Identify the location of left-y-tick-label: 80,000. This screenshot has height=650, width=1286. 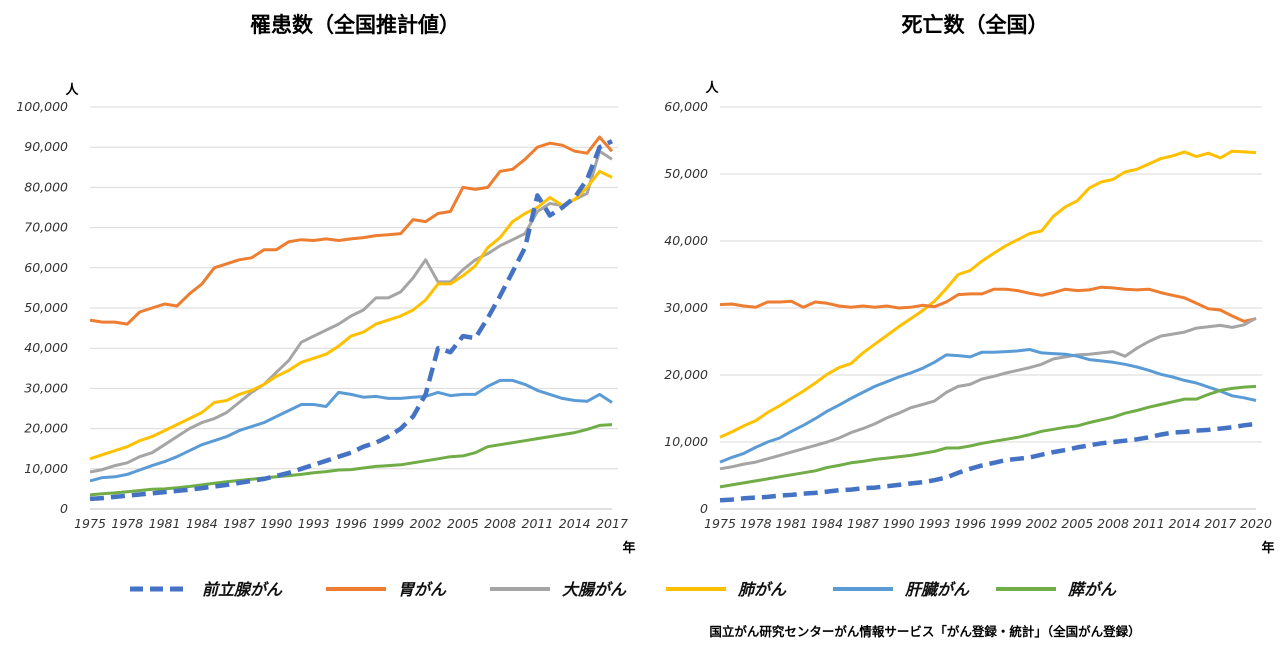
(46, 186).